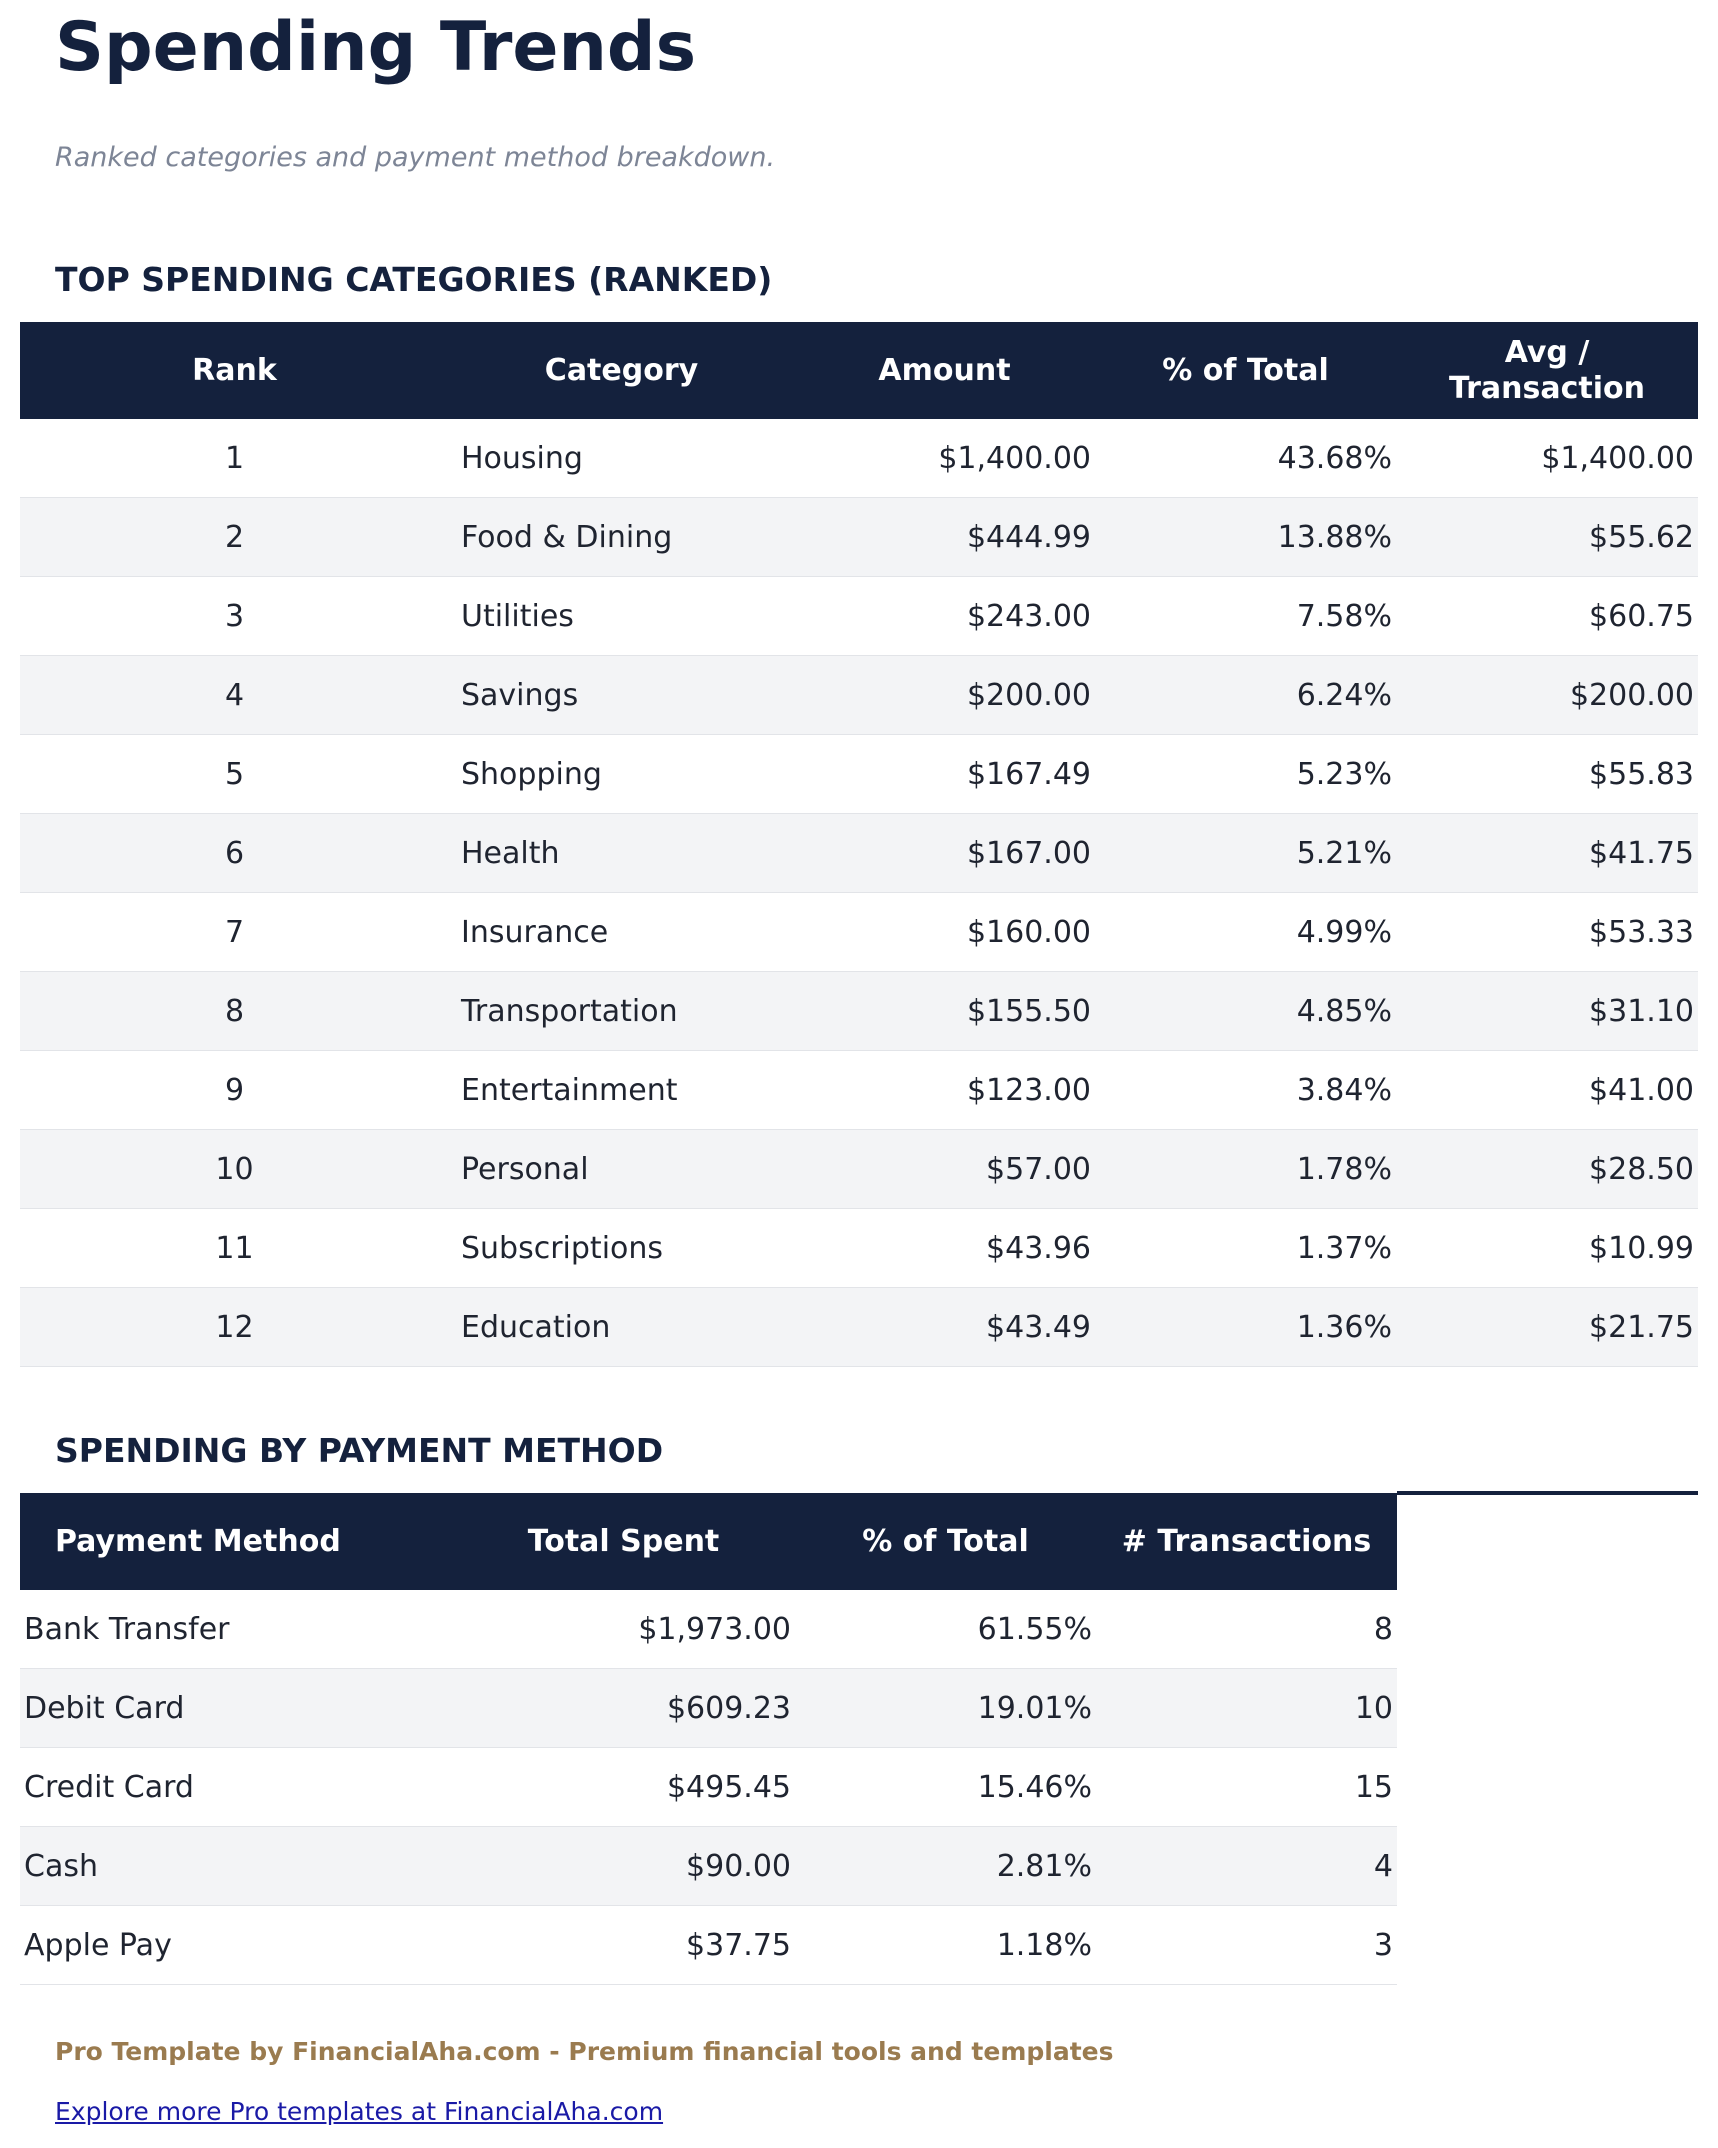  Describe the element at coordinates (1245, 932) in the screenshot. I see `cell: 4.99%` at that location.